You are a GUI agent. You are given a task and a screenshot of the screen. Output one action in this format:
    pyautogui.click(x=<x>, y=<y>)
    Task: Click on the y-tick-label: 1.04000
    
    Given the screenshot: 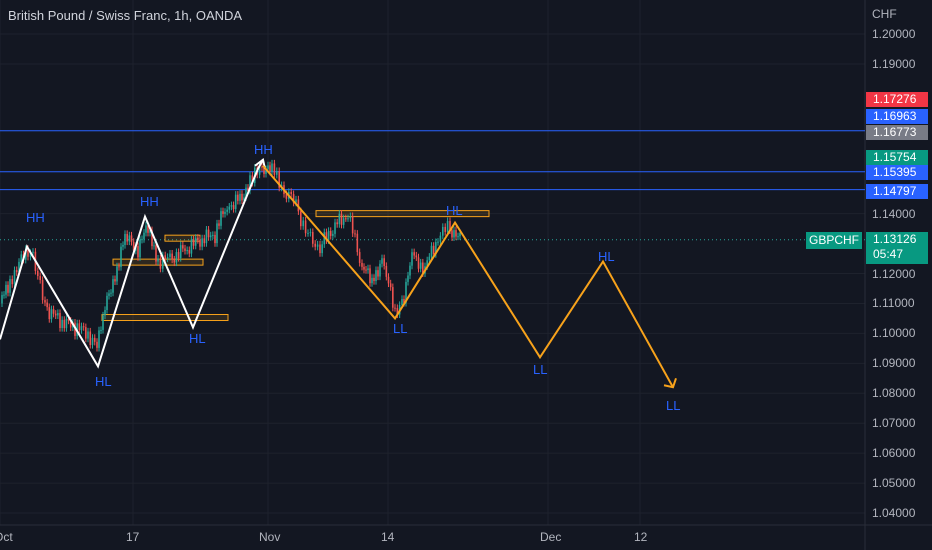 What is the action you would take?
    pyautogui.click(x=894, y=513)
    